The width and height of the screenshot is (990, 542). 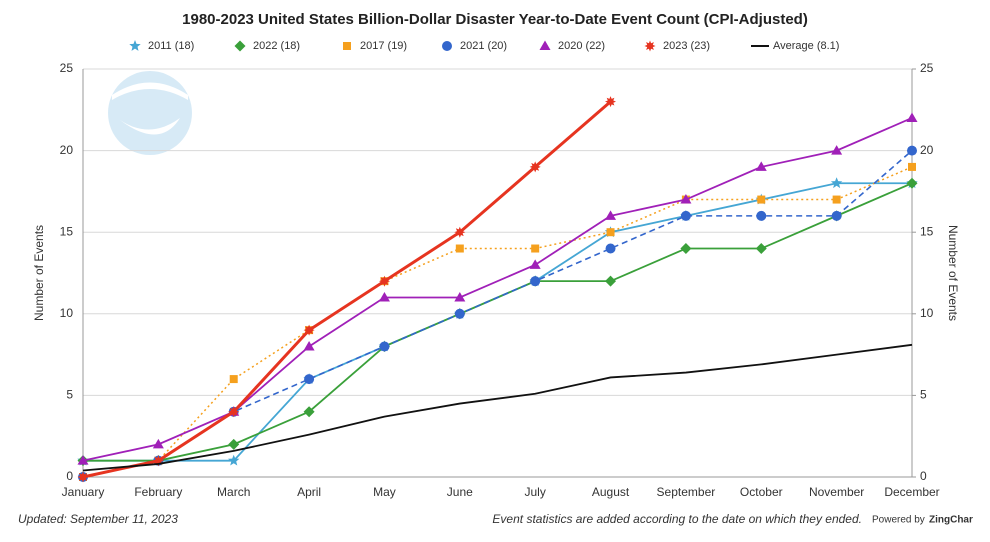 What do you see at coordinates (384, 492) in the screenshot?
I see `x-tick-label: May` at bounding box center [384, 492].